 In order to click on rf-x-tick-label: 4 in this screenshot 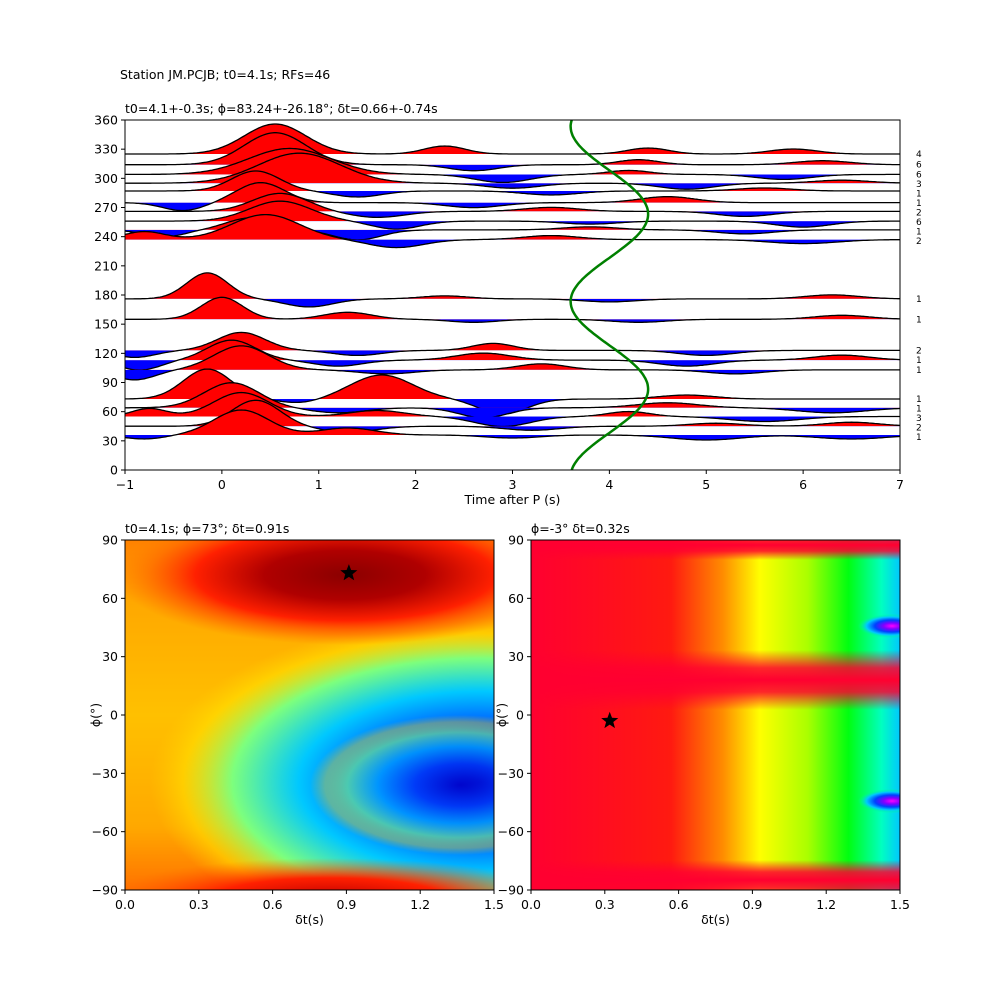, I will do `click(609, 484)`.